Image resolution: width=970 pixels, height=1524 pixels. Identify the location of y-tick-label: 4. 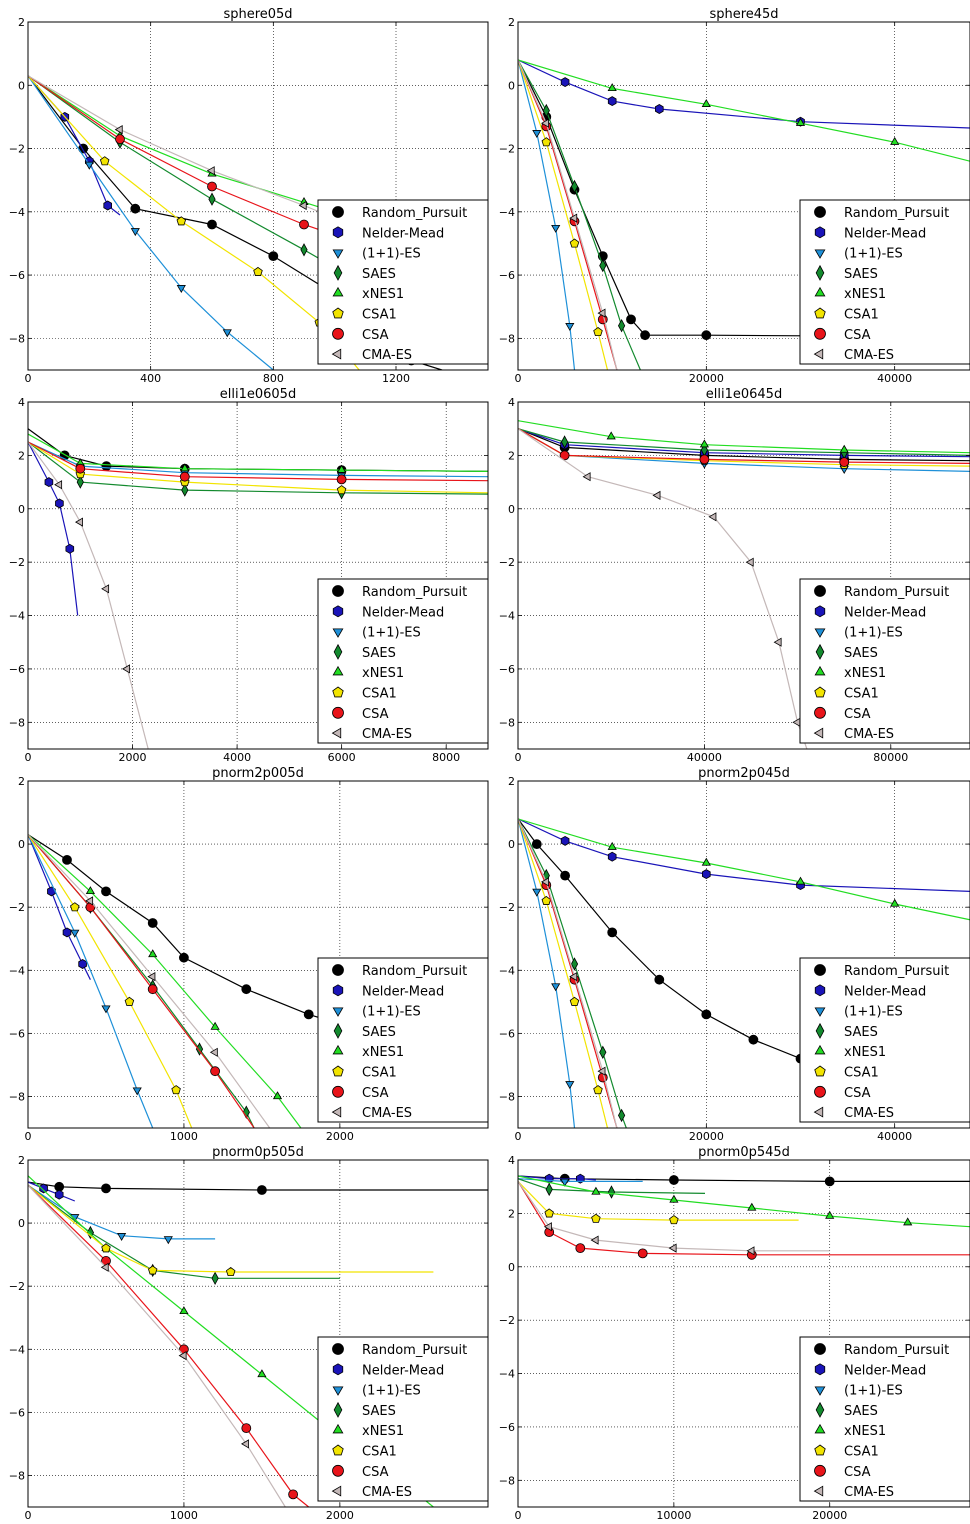
(511, 1160).